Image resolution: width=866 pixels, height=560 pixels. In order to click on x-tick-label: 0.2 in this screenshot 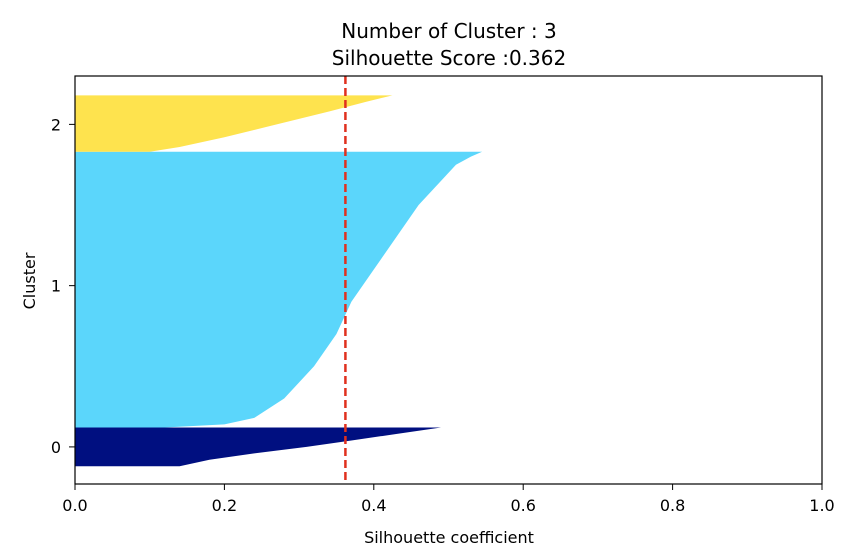, I will do `click(224, 505)`.